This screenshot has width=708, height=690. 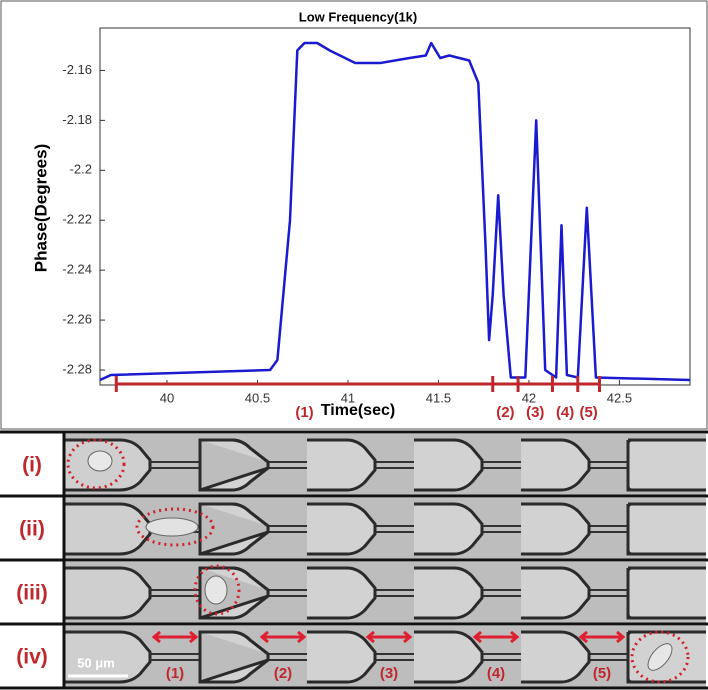 What do you see at coordinates (77, 119) in the screenshot?
I see `y-tick-label: -2.18` at bounding box center [77, 119].